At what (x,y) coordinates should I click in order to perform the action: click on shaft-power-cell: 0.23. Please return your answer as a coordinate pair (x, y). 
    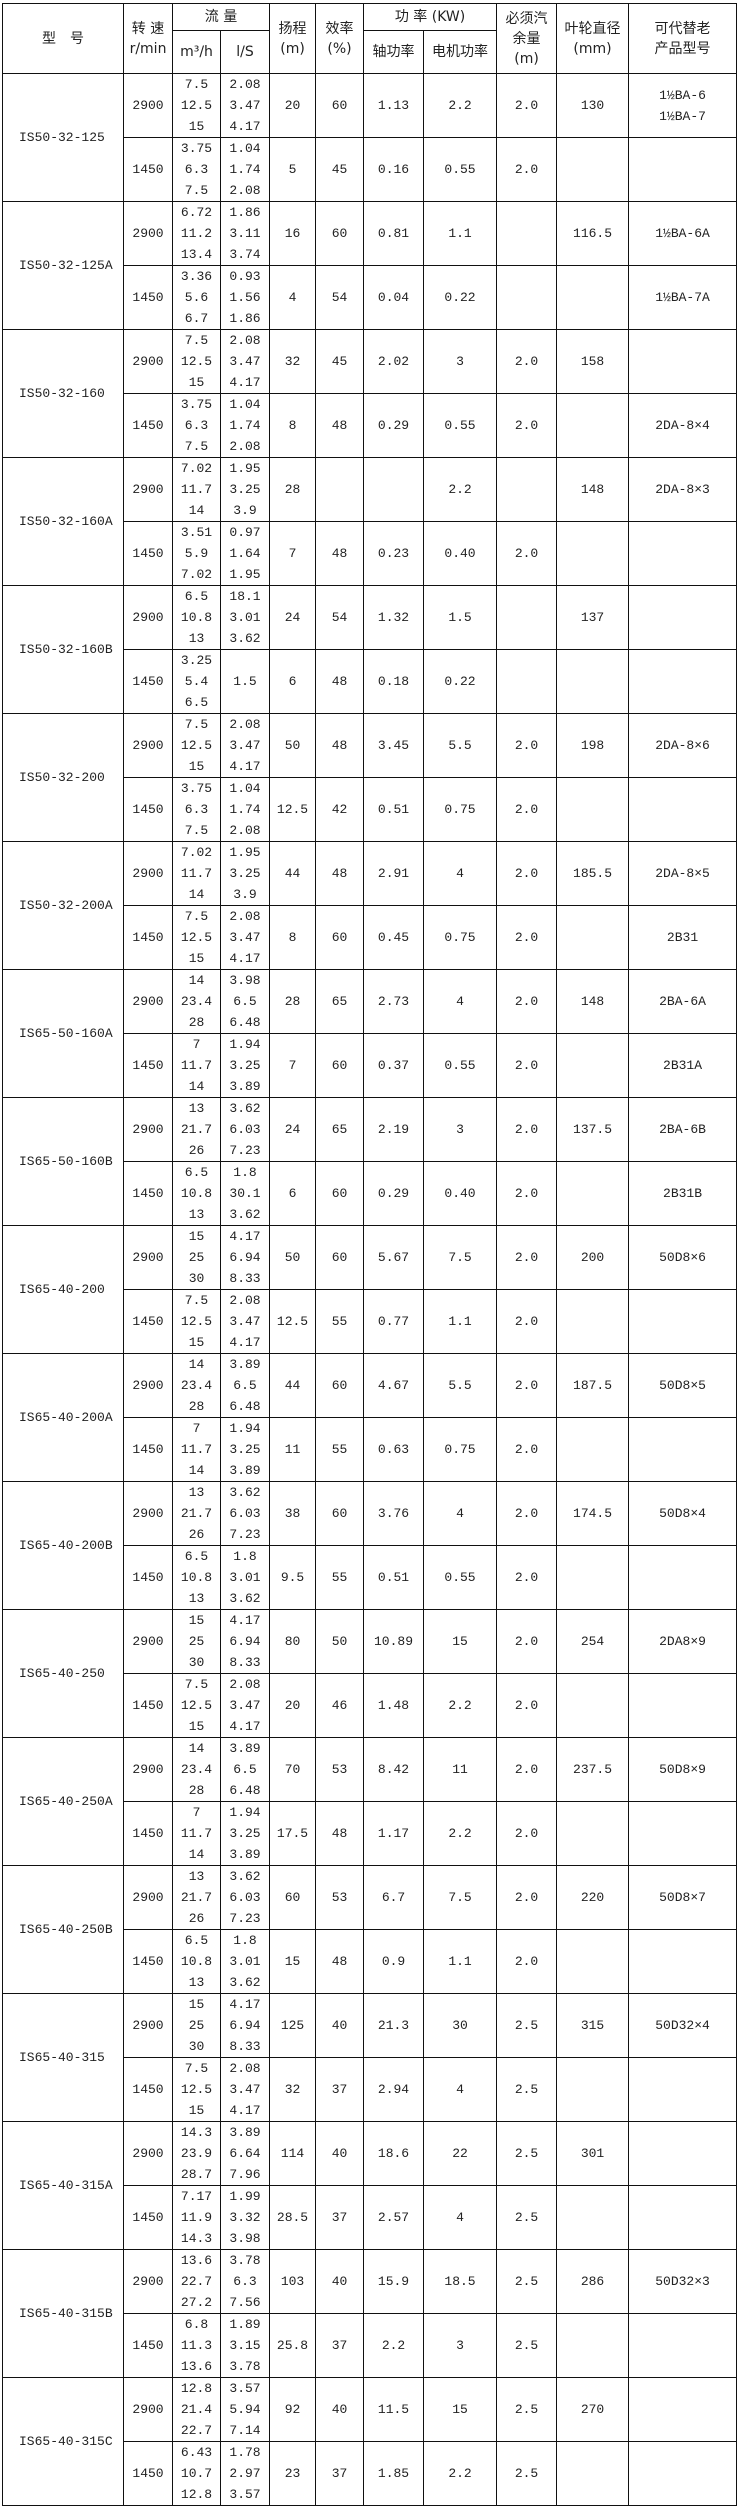
    Looking at the image, I should click on (394, 553).